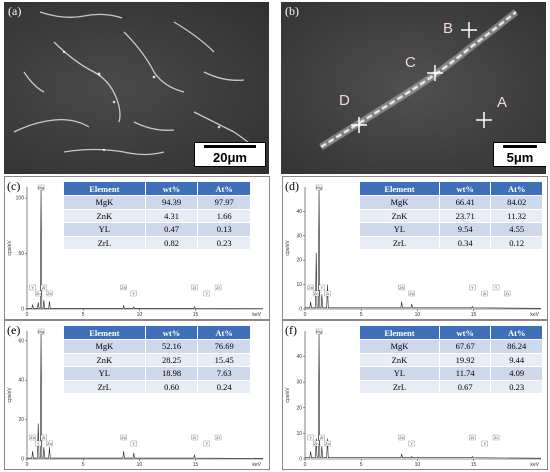  I want to click on y-tick-label: 60, so click(21, 341).